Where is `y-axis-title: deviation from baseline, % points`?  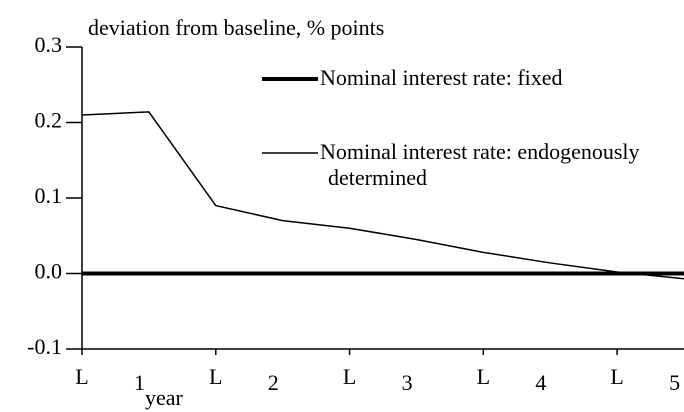
y-axis-title: deviation from baseline, % points is located at coordinates (236, 27).